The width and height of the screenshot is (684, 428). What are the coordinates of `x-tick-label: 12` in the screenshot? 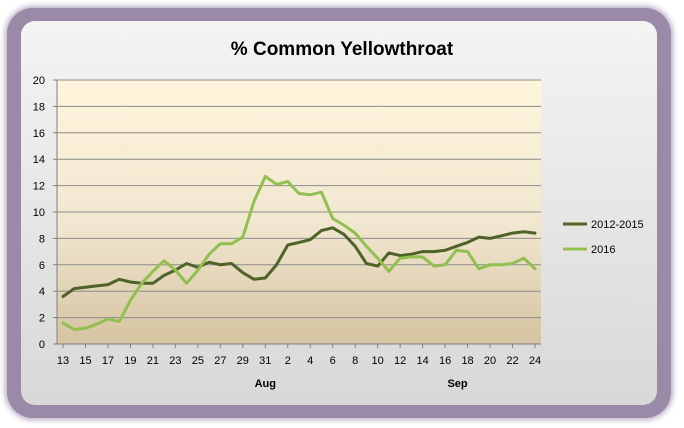 It's located at (400, 361).